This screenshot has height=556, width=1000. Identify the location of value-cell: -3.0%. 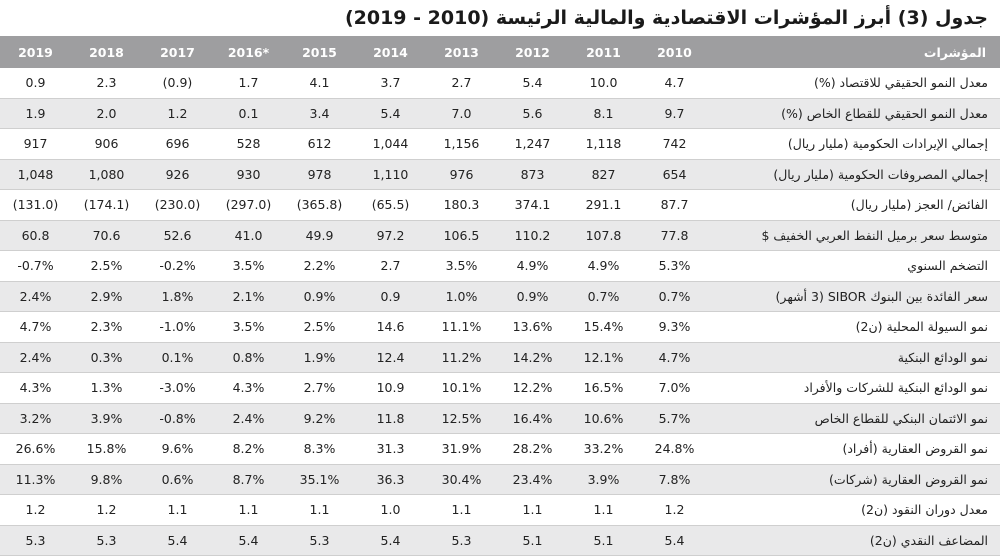
(177, 388).